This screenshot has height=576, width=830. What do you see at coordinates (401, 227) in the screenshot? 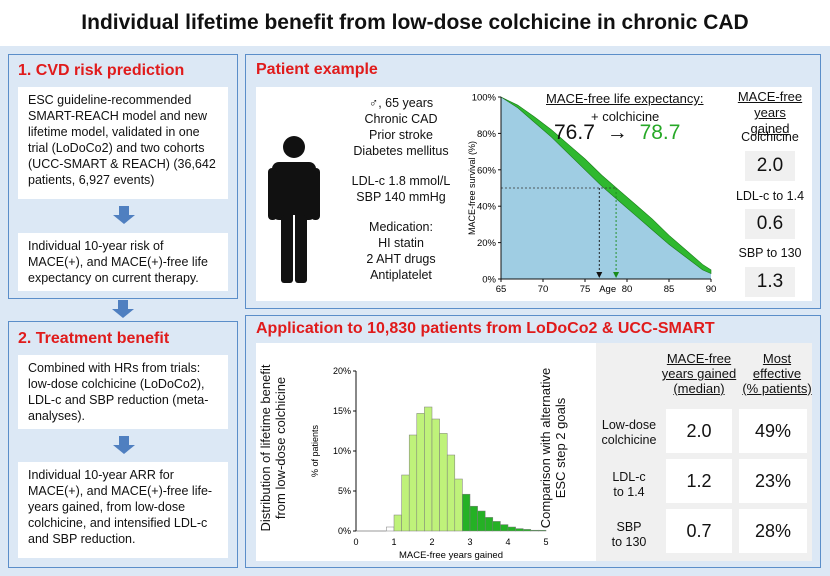
I see `medication-label: Medication:` at bounding box center [401, 227].